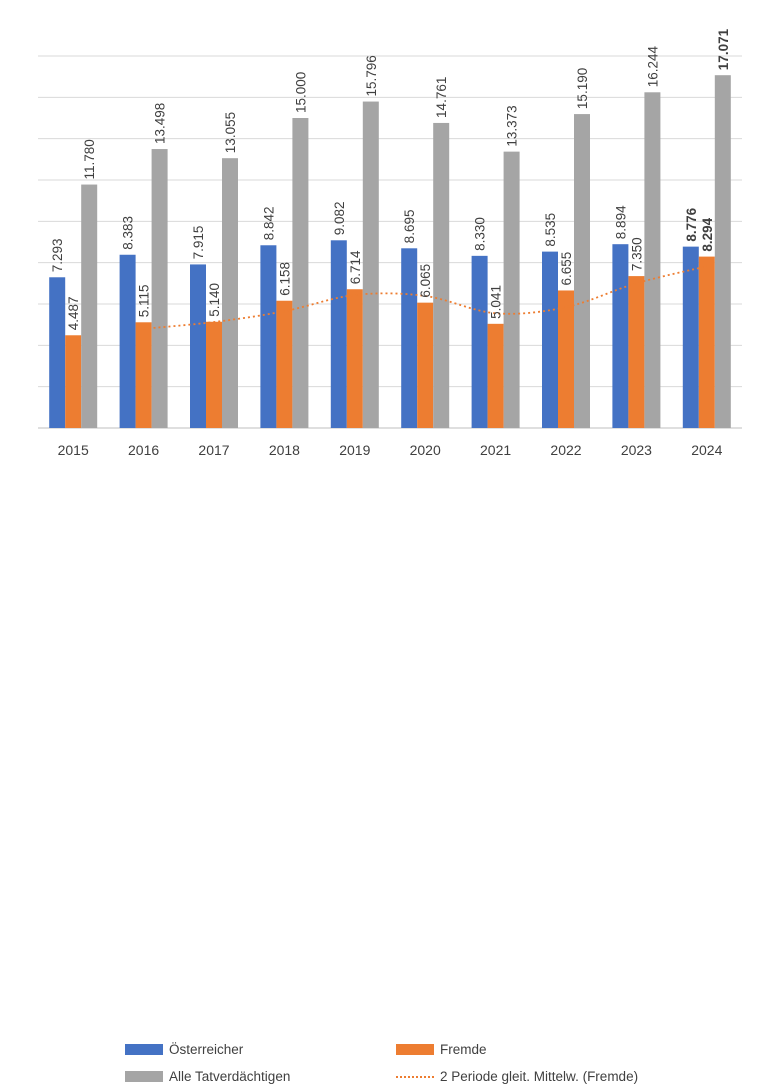 Image resolution: width=757 pixels, height=1084 pixels. I want to click on data-label-fremde: 8.294, so click(707, 234).